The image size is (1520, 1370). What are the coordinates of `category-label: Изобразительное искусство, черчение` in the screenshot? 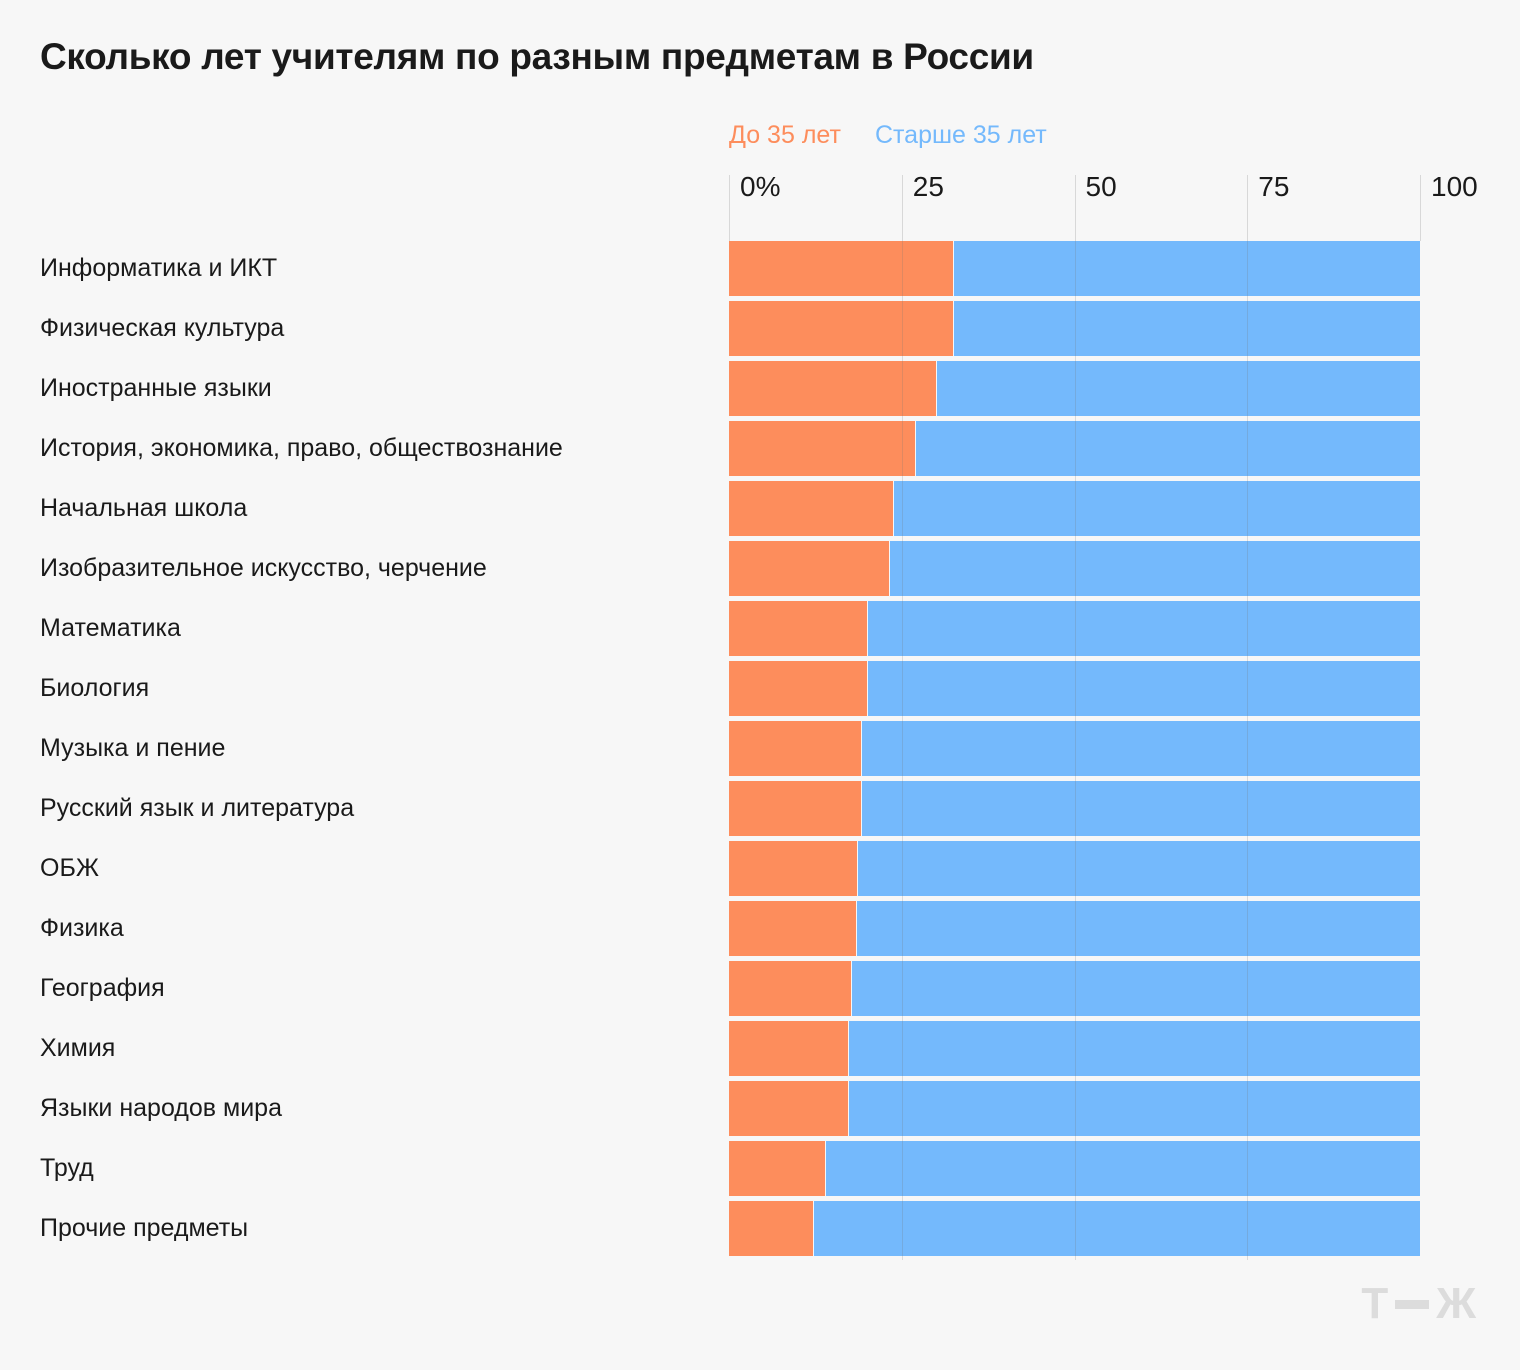 It's located at (263, 568).